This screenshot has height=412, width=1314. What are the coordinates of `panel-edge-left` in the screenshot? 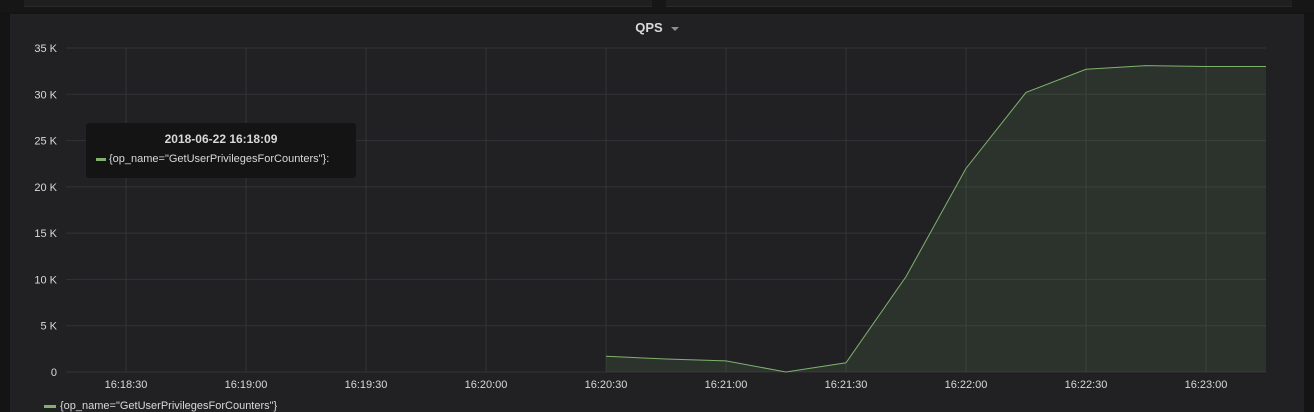 It's located at (338, 3).